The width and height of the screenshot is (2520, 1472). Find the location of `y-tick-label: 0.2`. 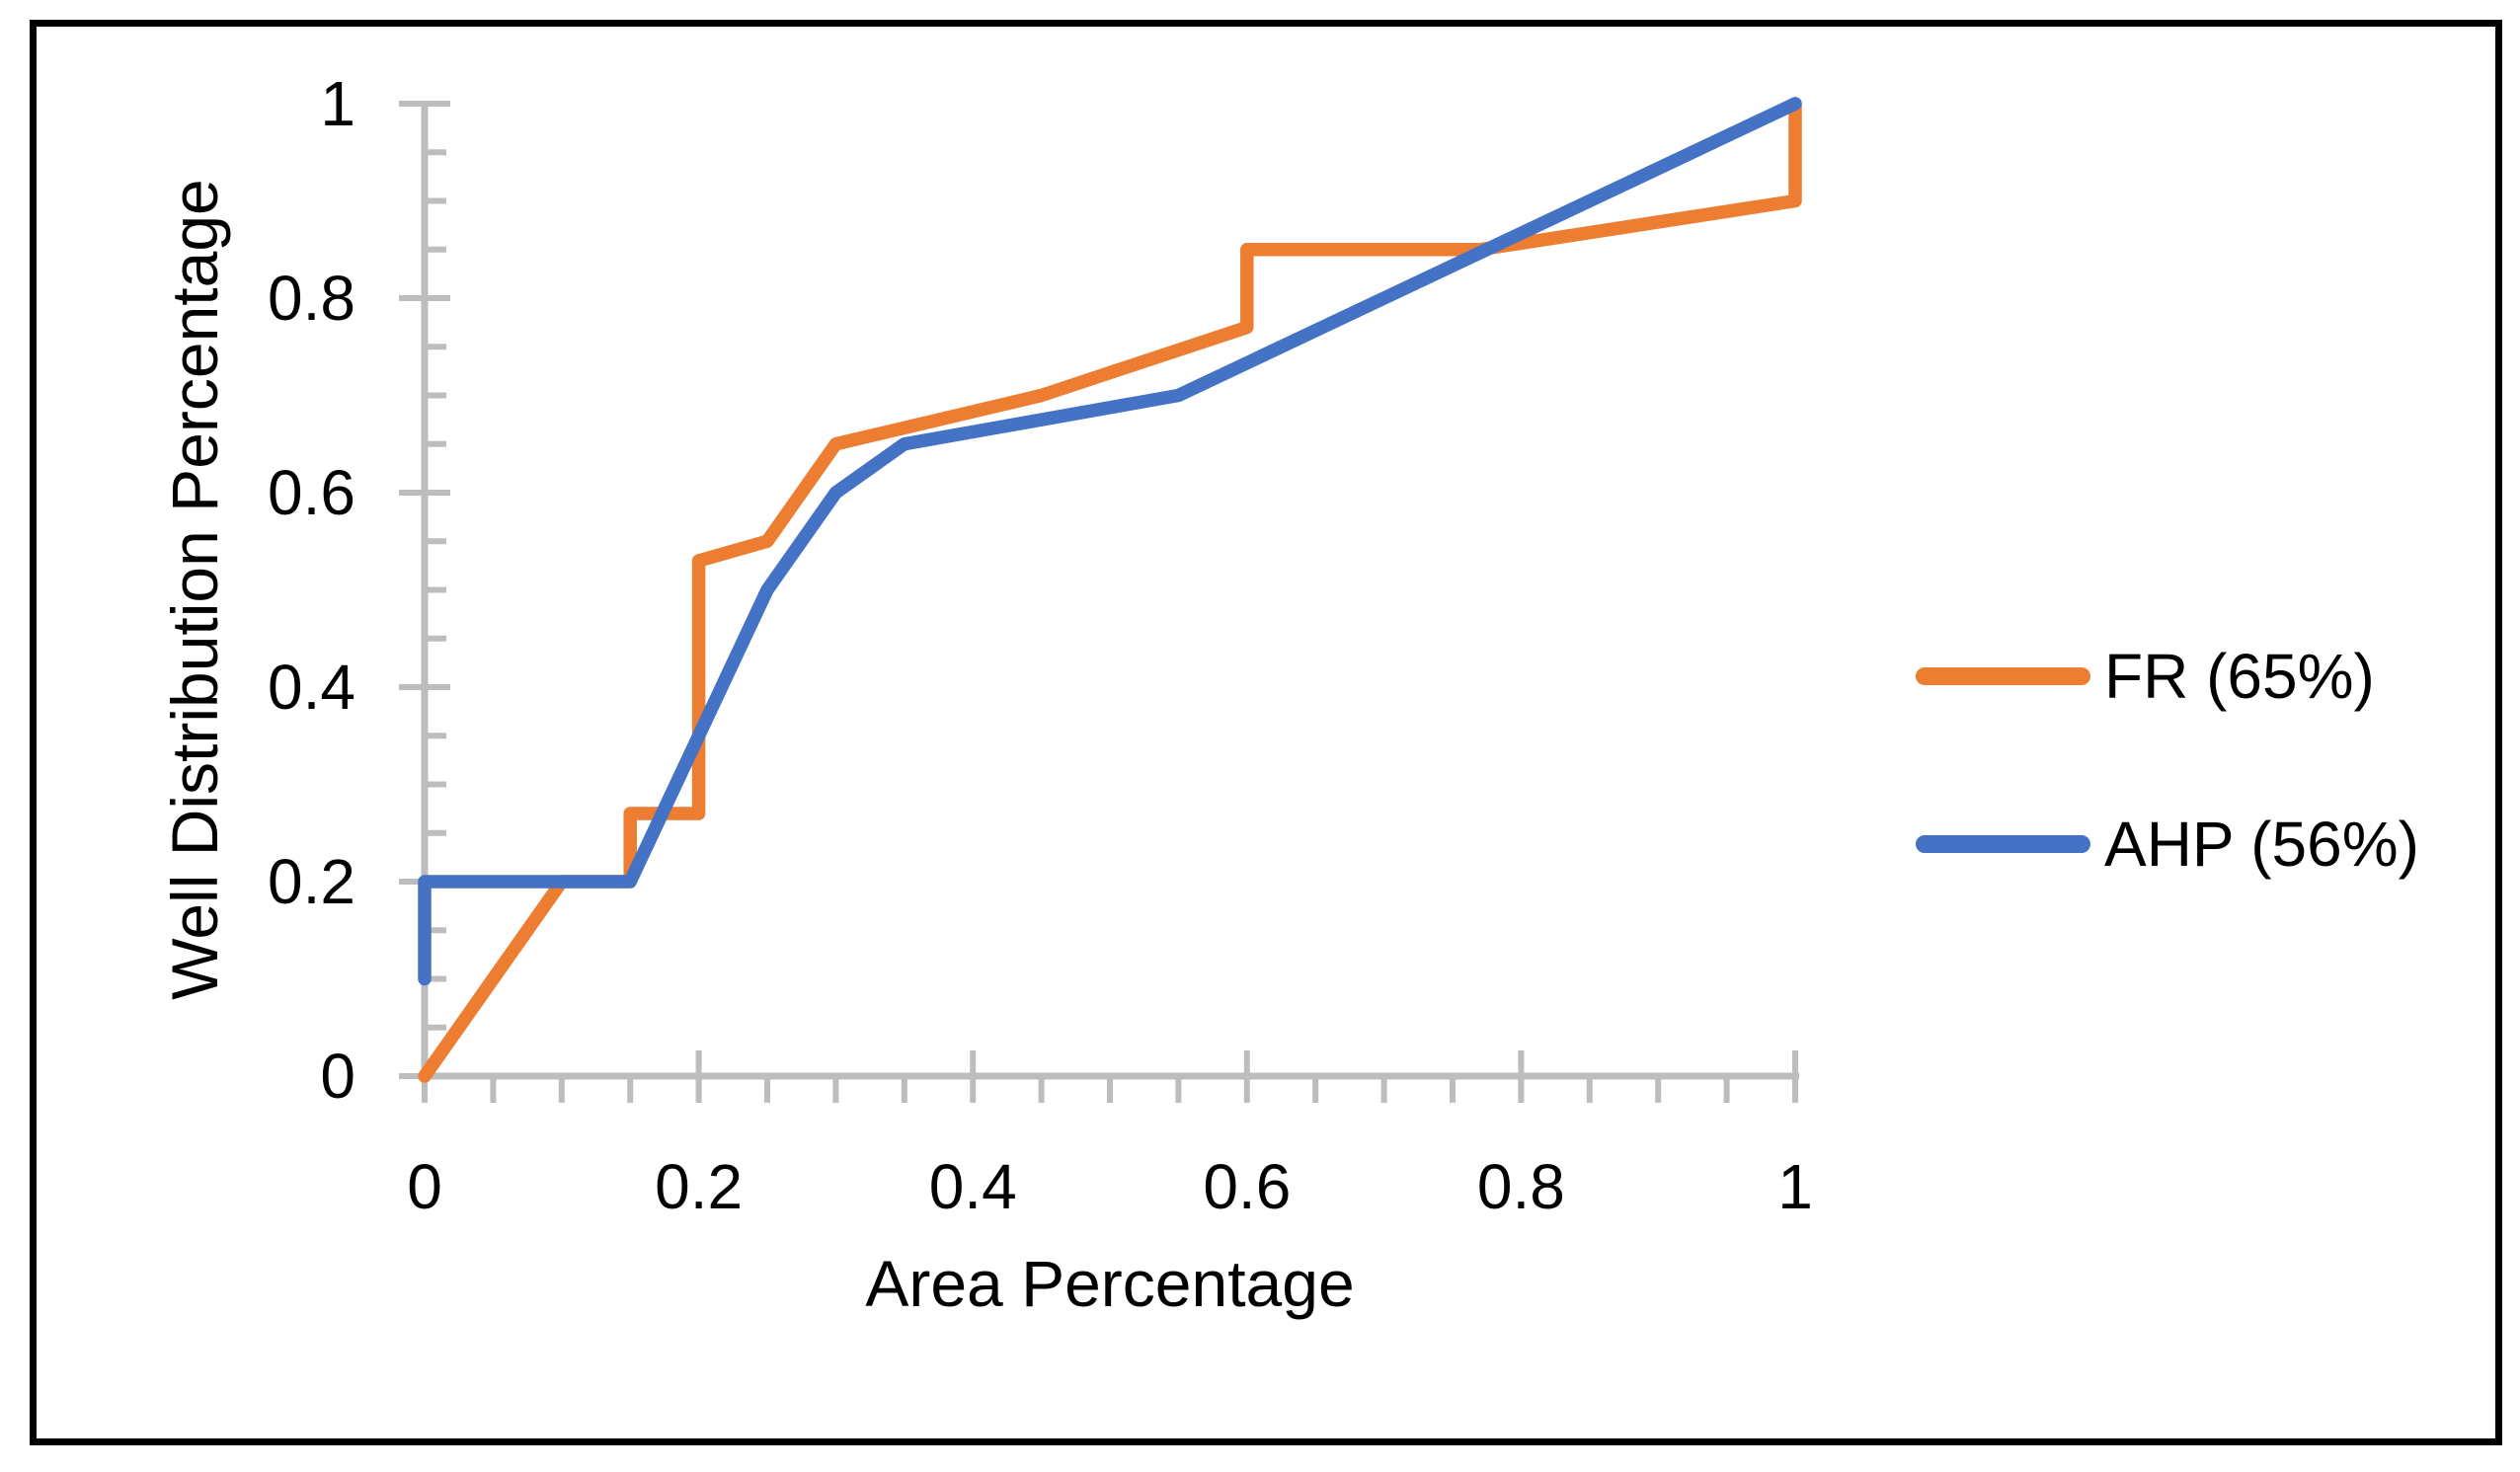

y-tick-label: 0.2 is located at coordinates (311, 881).